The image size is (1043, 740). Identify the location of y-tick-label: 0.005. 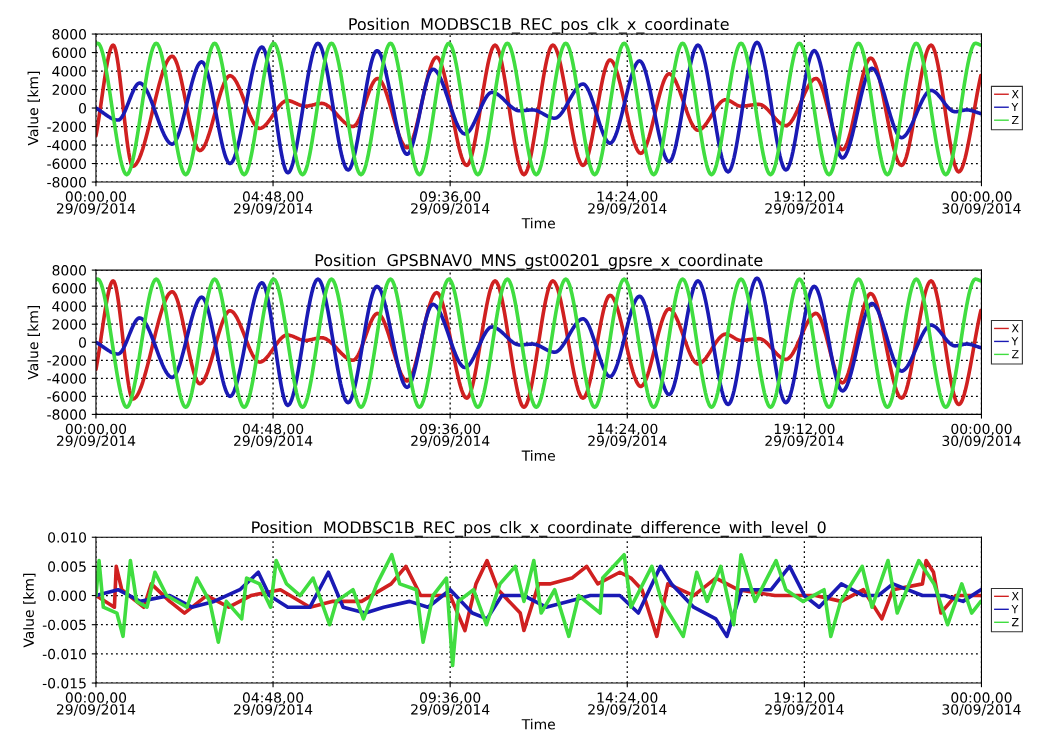
(67, 566).